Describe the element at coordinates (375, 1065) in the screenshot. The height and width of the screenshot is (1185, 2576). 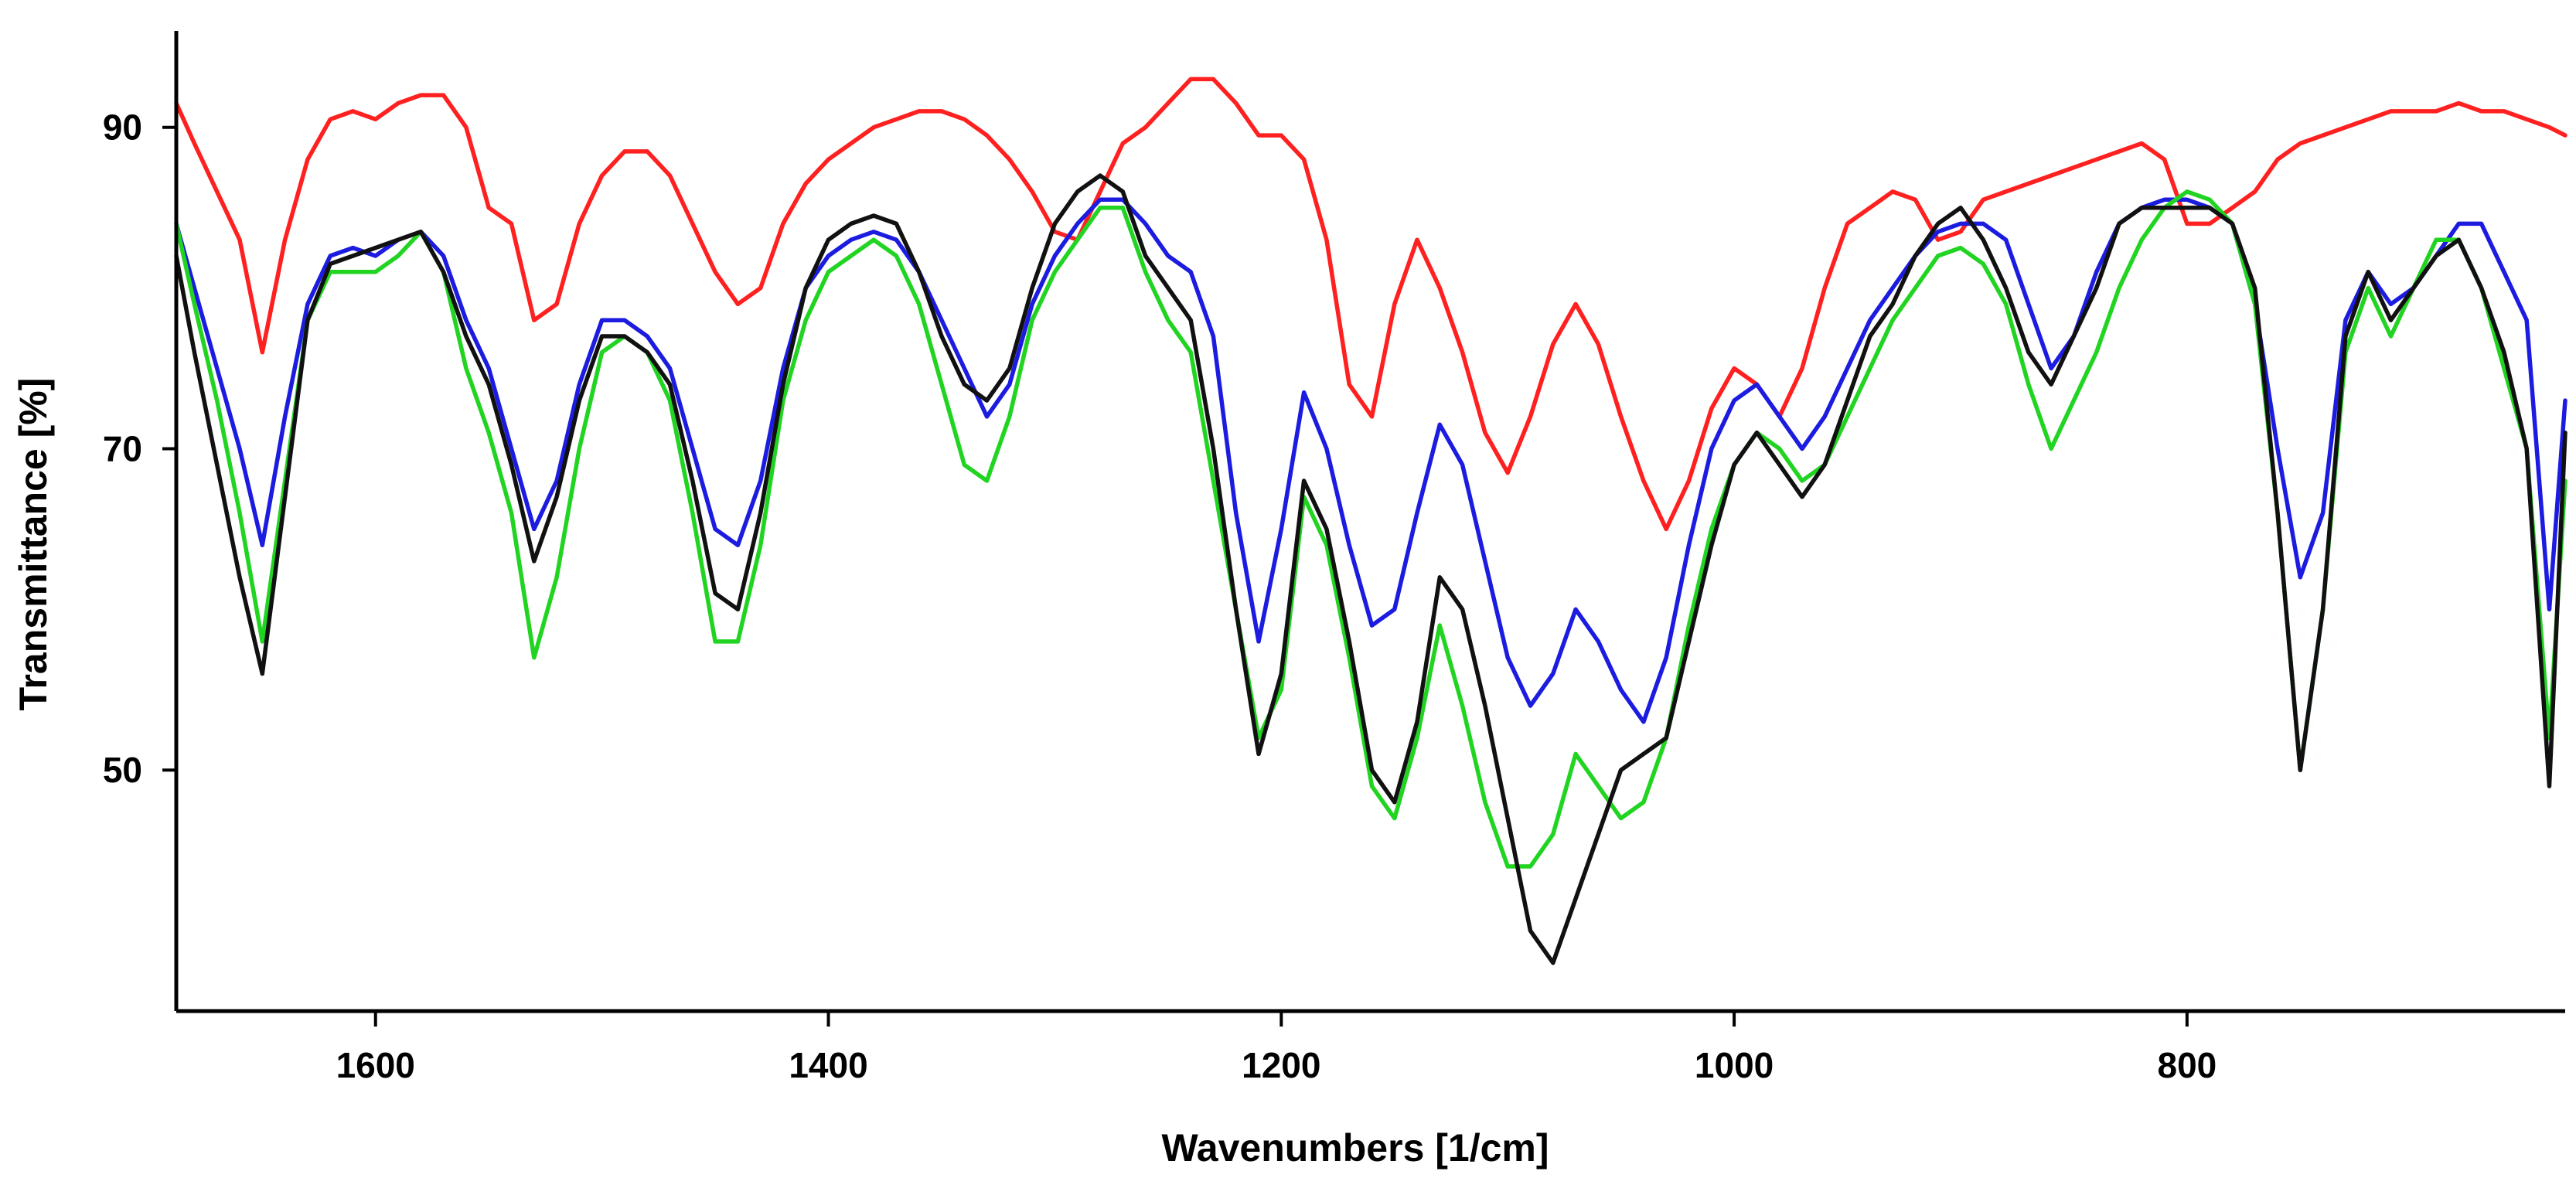
I see `x-tick-label: 1600` at that location.